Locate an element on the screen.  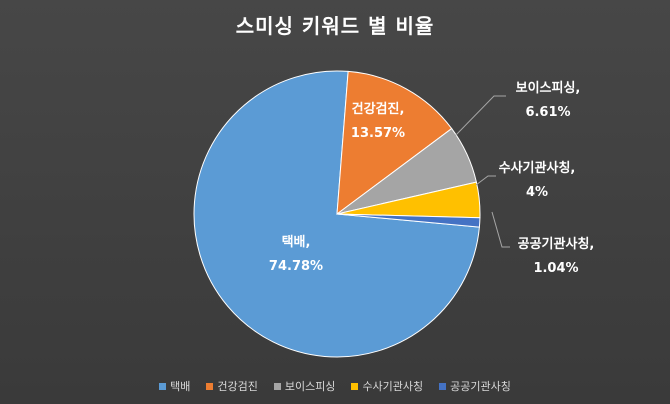
legend-label-1: 택배 is located at coordinates (180, 386).